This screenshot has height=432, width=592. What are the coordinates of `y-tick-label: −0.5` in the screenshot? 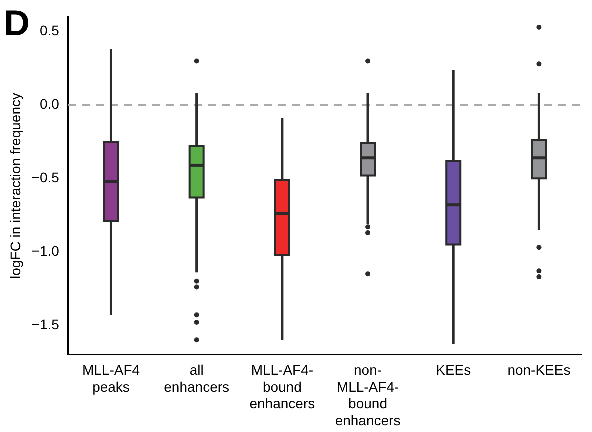 It's located at (46, 178).